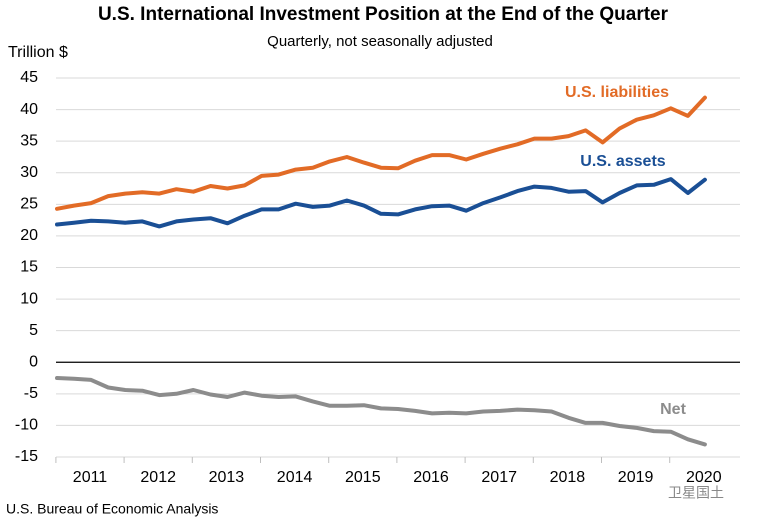 This screenshot has height=526, width=766. I want to click on source: U.S. Bureau of Economic Analysis, so click(112, 509).